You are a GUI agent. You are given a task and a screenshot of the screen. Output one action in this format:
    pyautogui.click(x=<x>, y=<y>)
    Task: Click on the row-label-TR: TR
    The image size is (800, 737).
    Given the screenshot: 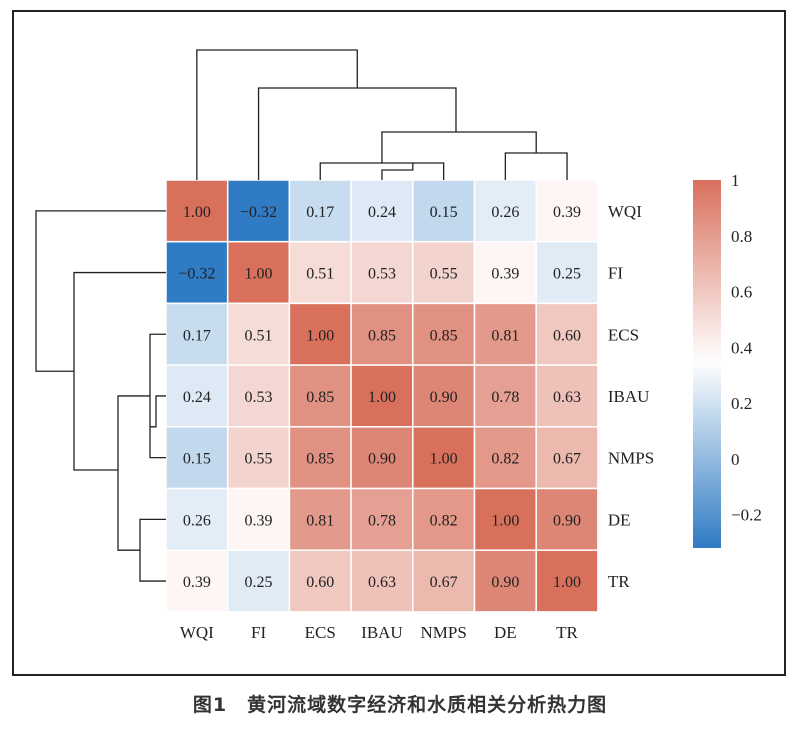 What is the action you would take?
    pyautogui.click(x=619, y=581)
    